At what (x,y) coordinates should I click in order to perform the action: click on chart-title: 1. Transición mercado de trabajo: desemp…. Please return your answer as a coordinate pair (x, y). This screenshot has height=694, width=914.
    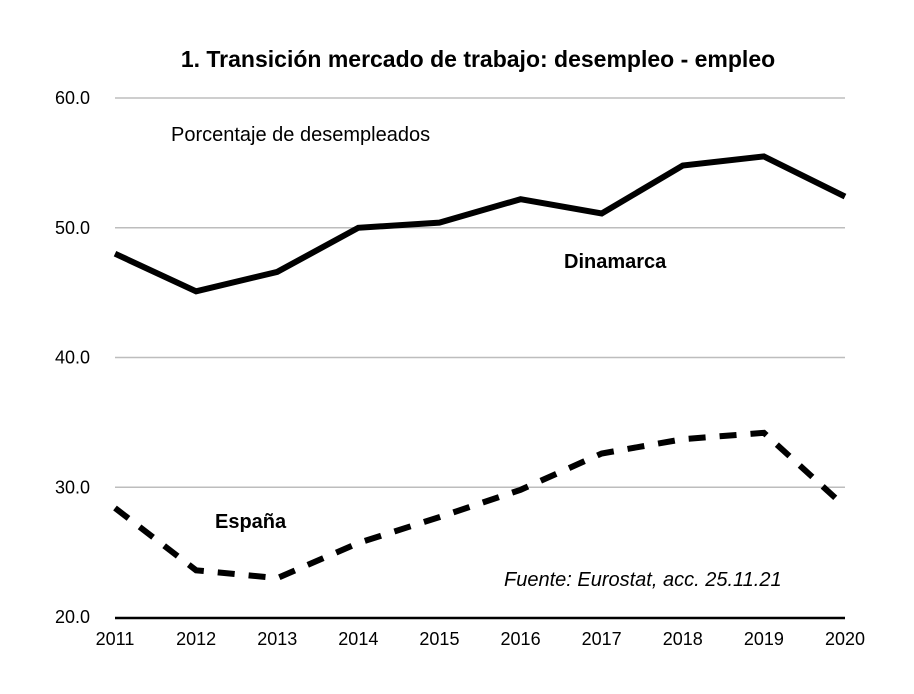
    Looking at the image, I should click on (478, 59).